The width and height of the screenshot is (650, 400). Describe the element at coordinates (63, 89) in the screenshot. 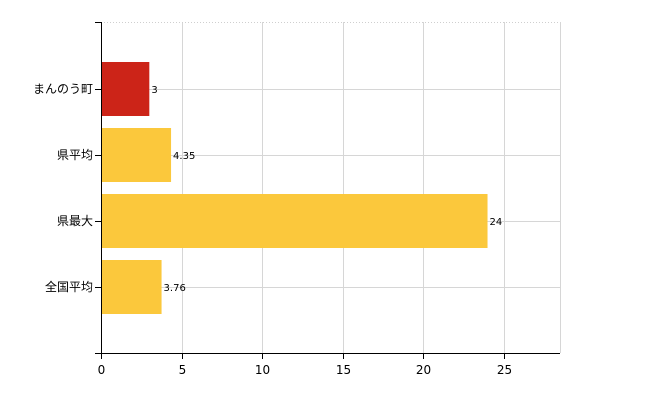

I see `category-label: まんのう町` at that location.